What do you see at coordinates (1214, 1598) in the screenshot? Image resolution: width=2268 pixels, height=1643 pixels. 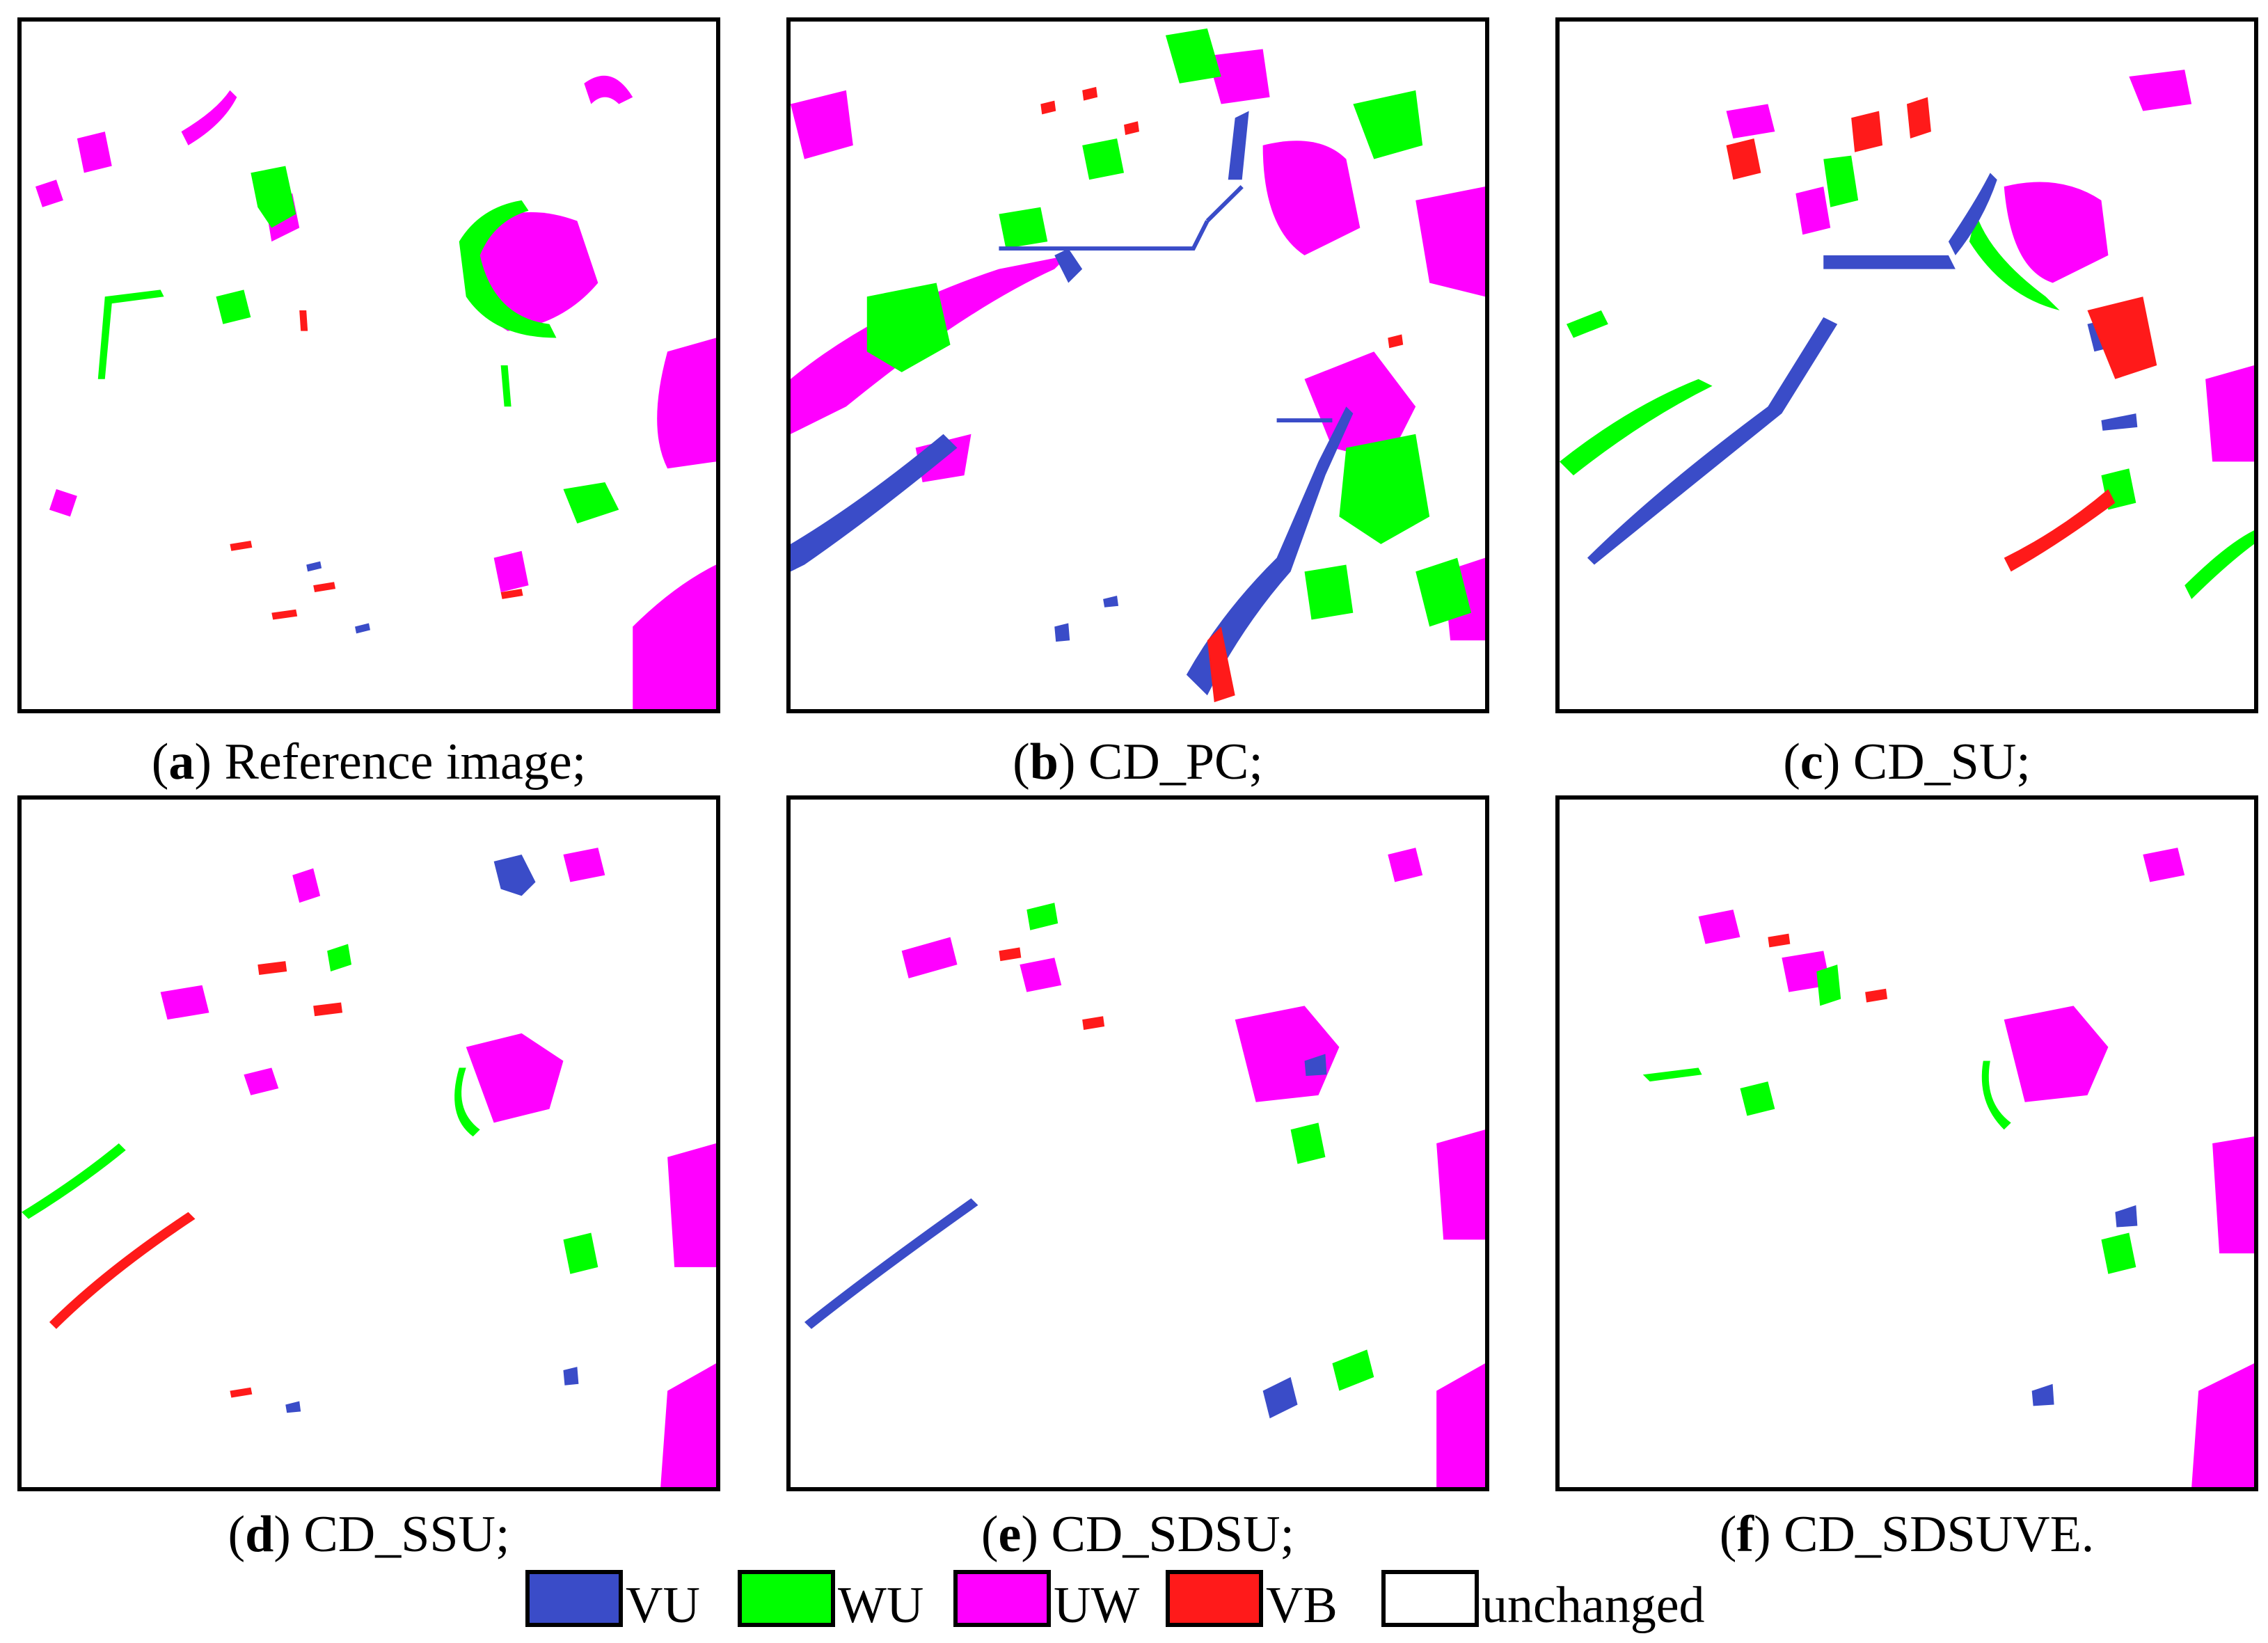 I see `legend-swatch-vb` at bounding box center [1214, 1598].